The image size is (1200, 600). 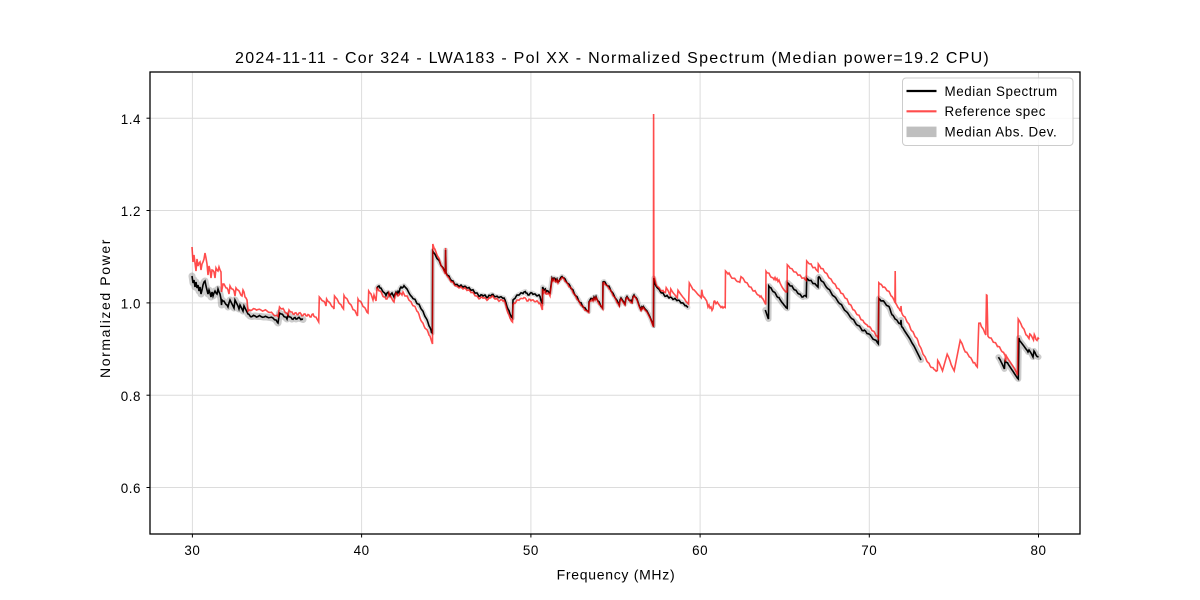 I want to click on svg-text: 0.6, so click(x=131, y=488).